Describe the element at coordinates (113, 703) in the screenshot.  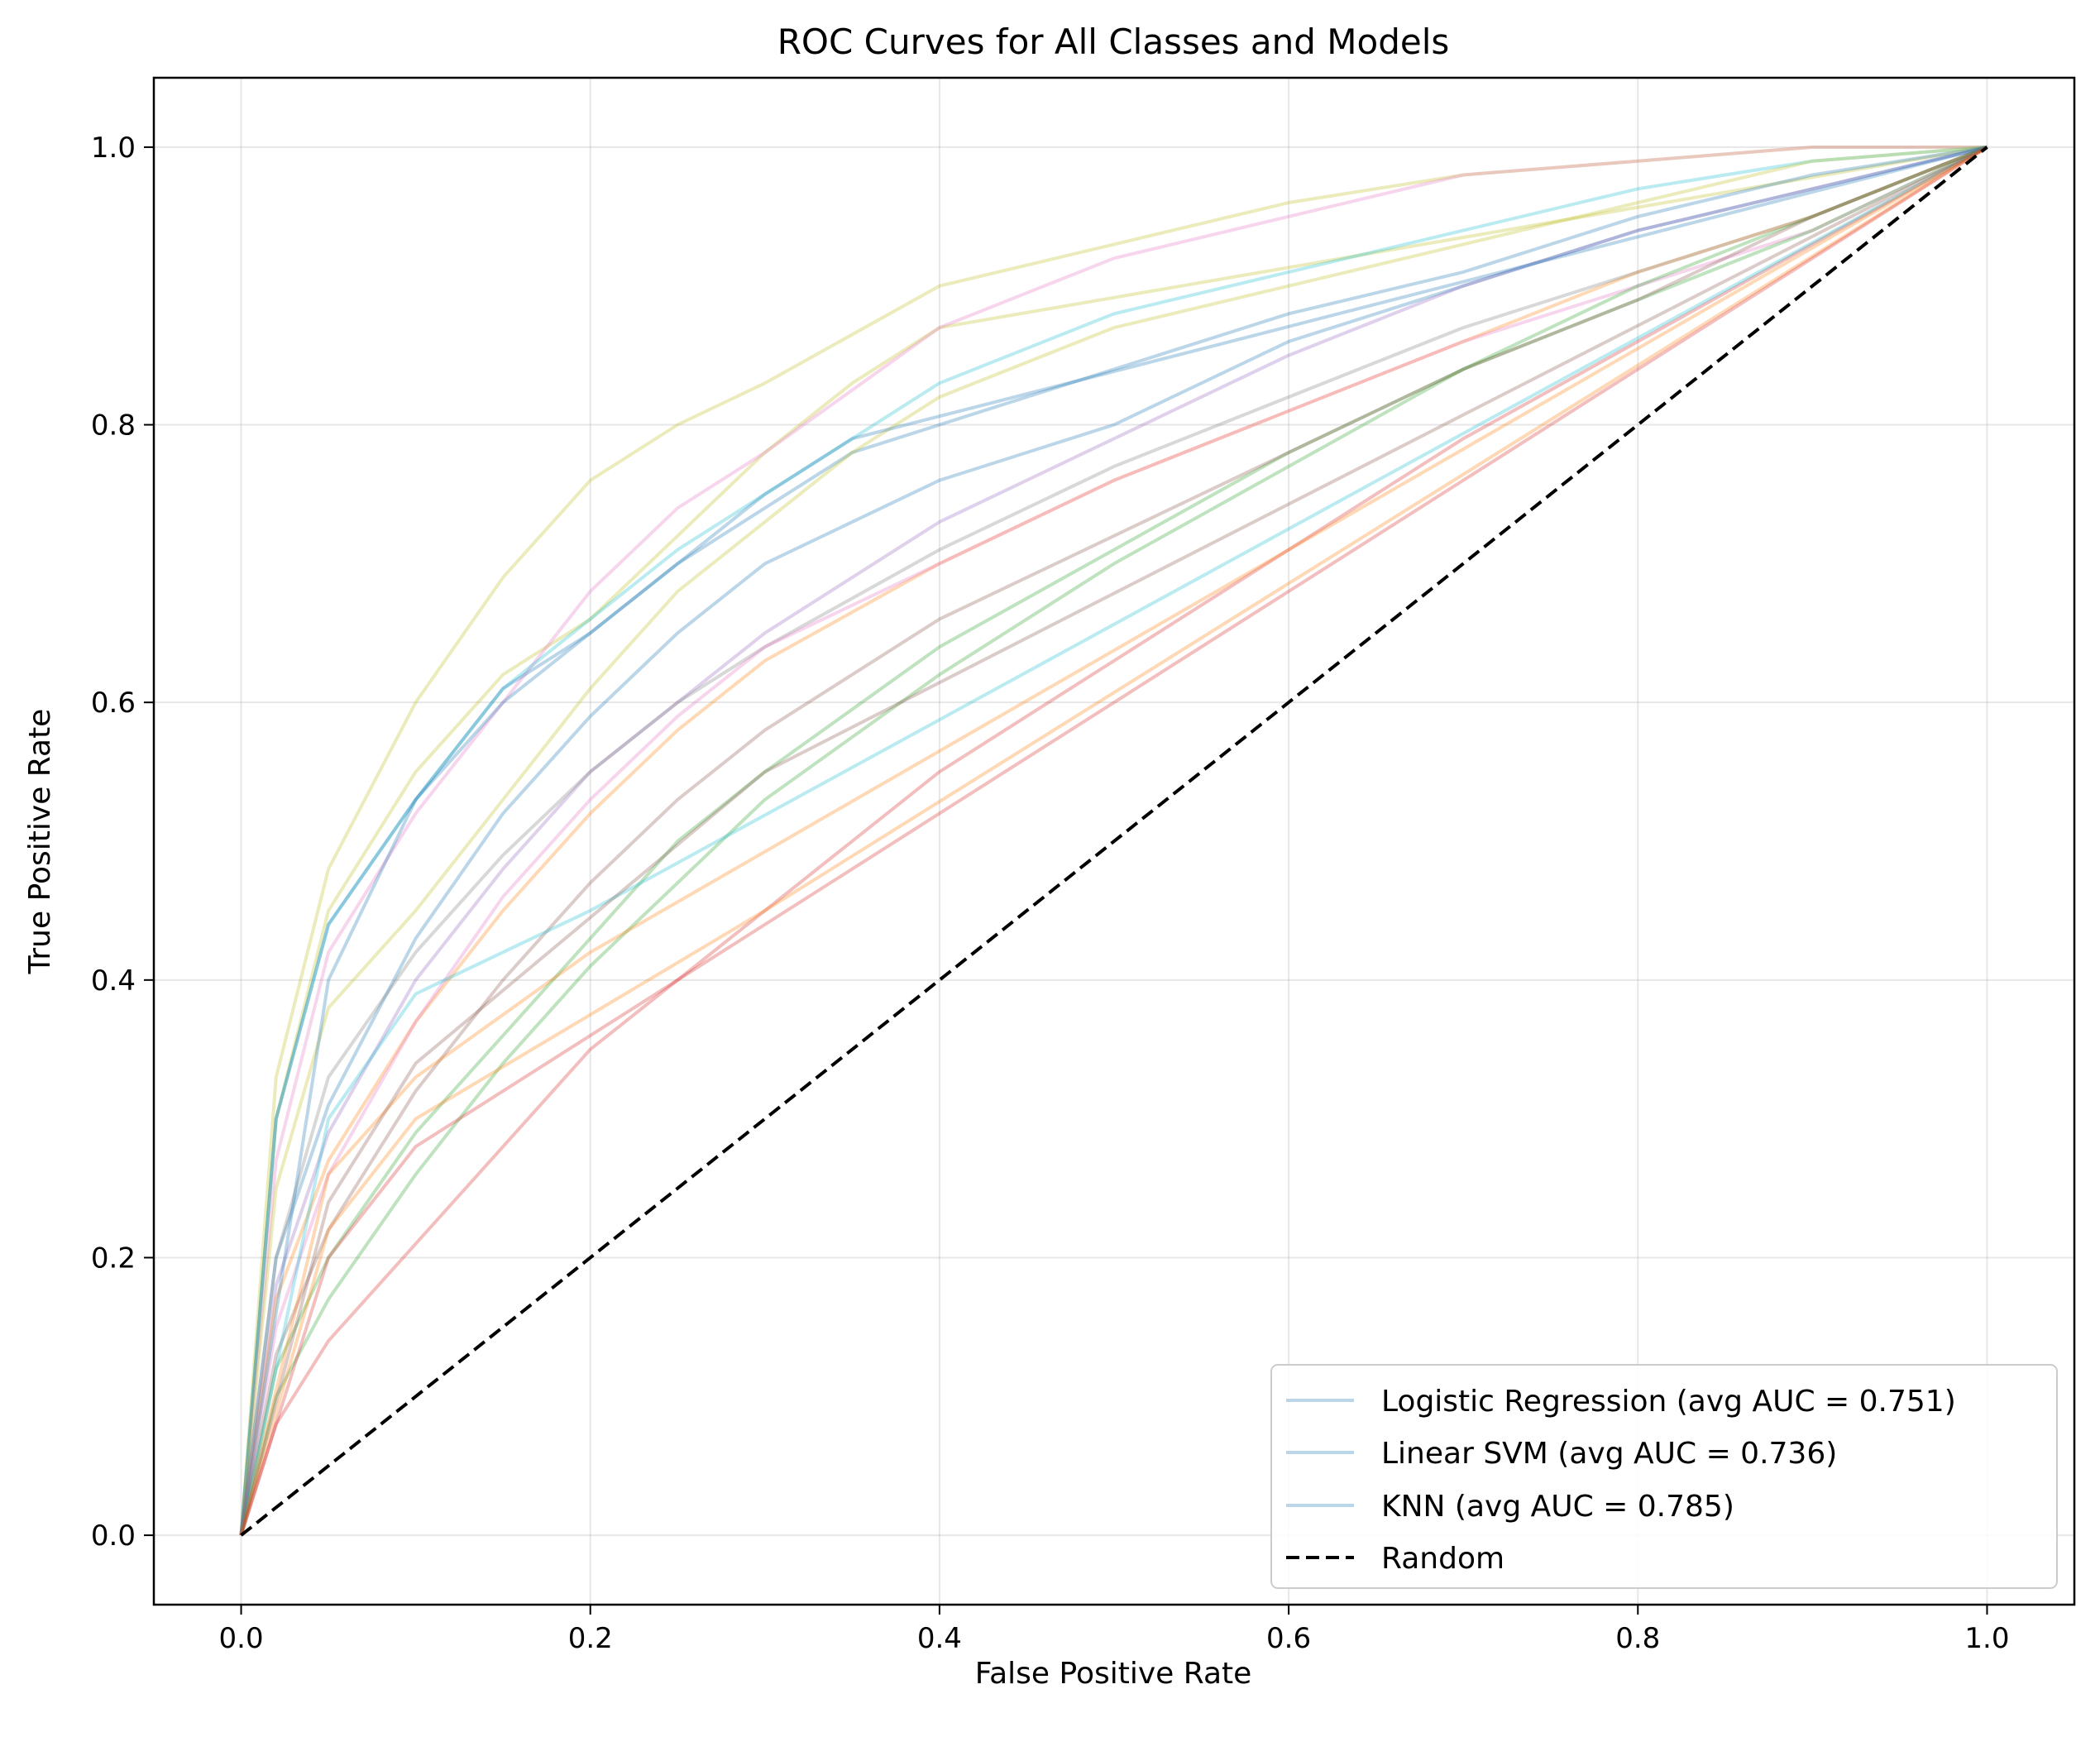
I see `y-tick-label-3: 0.6` at that location.